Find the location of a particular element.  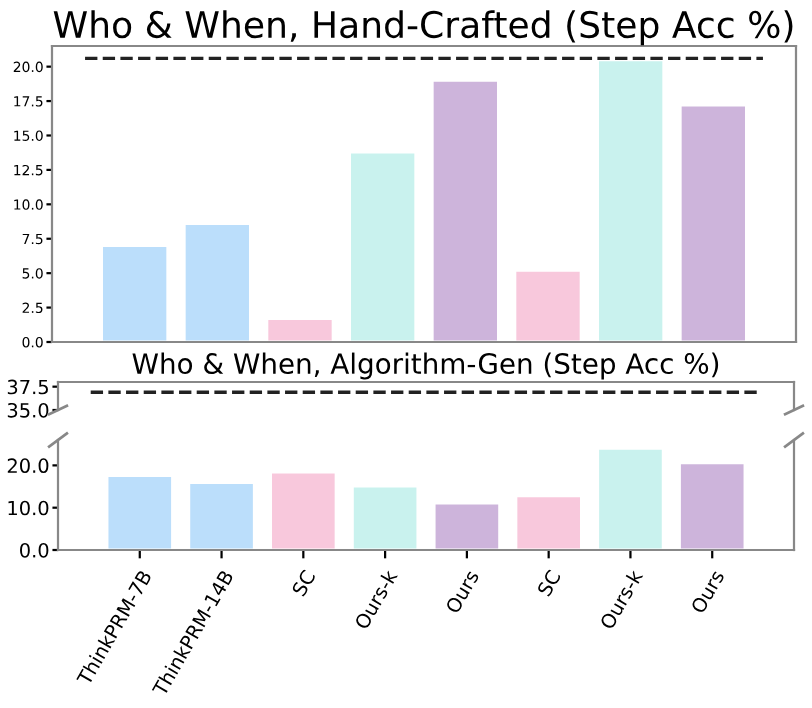

y-tick-label: 37.5 is located at coordinates (27, 387).